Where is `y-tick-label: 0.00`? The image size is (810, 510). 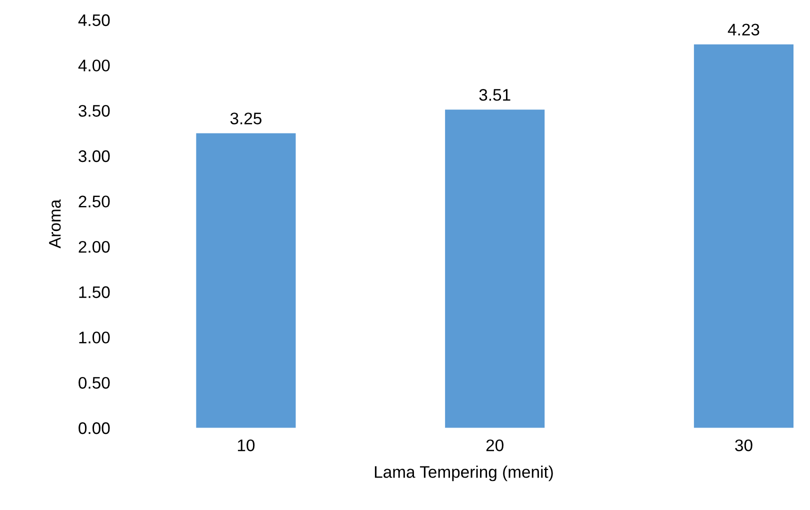
y-tick-label: 0.00 is located at coordinates (94, 428).